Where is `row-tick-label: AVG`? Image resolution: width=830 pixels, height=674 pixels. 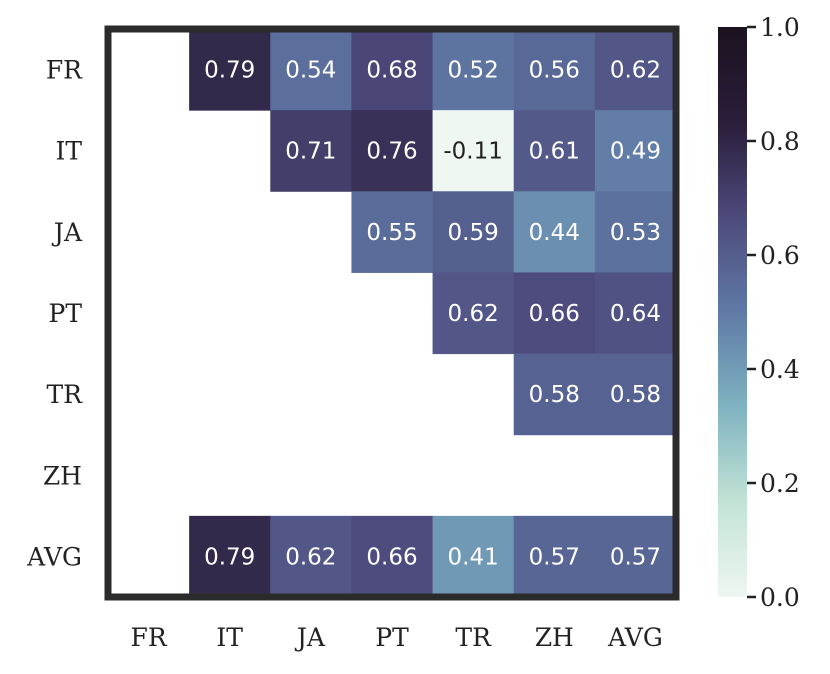 row-tick-label: AVG is located at coordinates (54, 556).